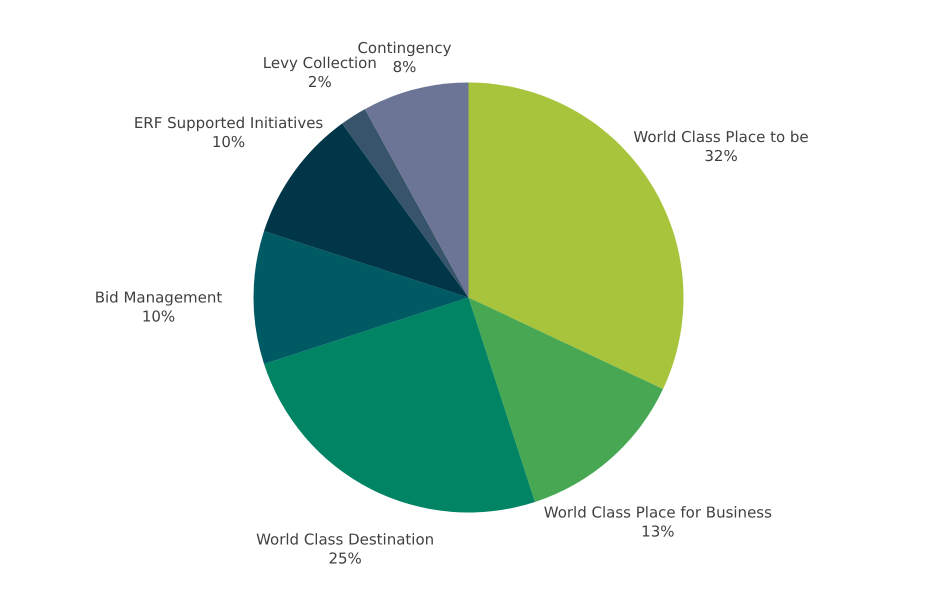 Image resolution: width=937 pixels, height=595 pixels. What do you see at coordinates (658, 512) in the screenshot?
I see `slice-label: World Class Place for Business` at bounding box center [658, 512].